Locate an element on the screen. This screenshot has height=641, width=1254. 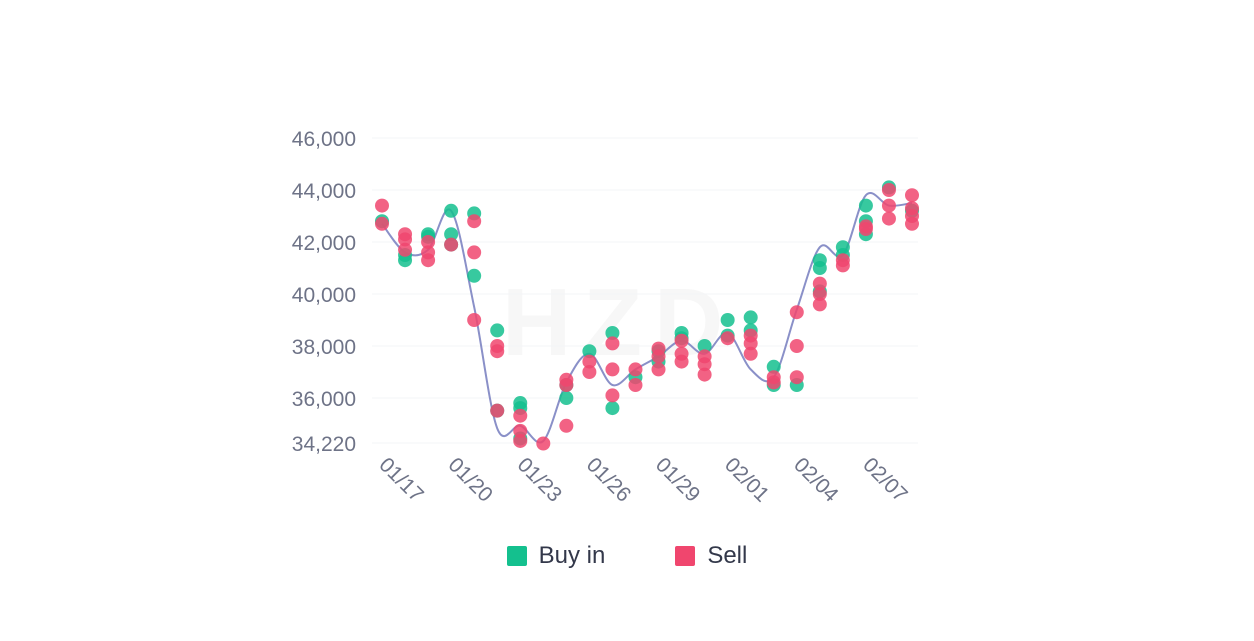
legend-label-sell: Sell is located at coordinates (727, 555).